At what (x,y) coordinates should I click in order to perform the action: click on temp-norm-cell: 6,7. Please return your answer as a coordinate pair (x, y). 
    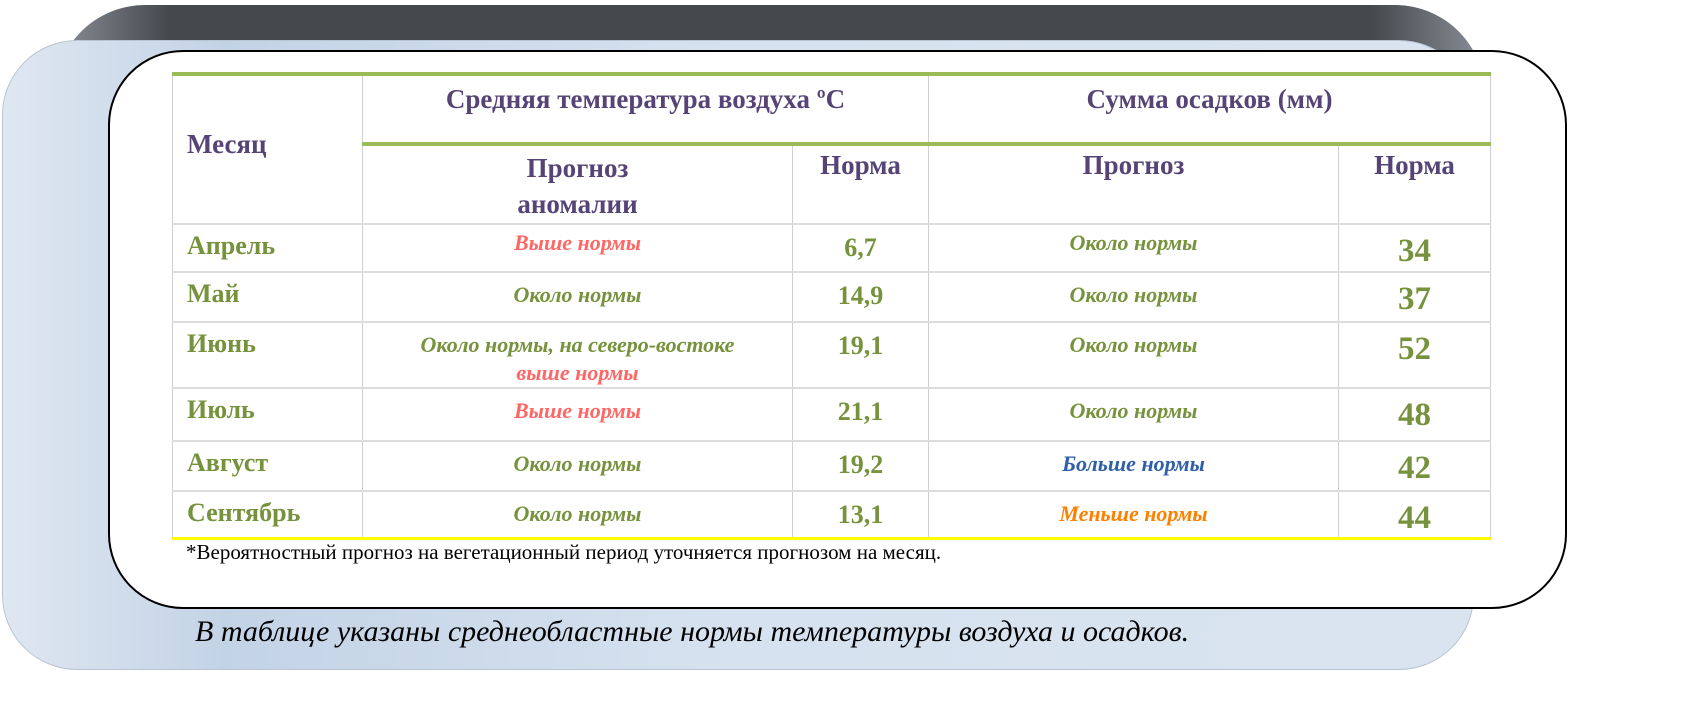
    Looking at the image, I should click on (860, 248).